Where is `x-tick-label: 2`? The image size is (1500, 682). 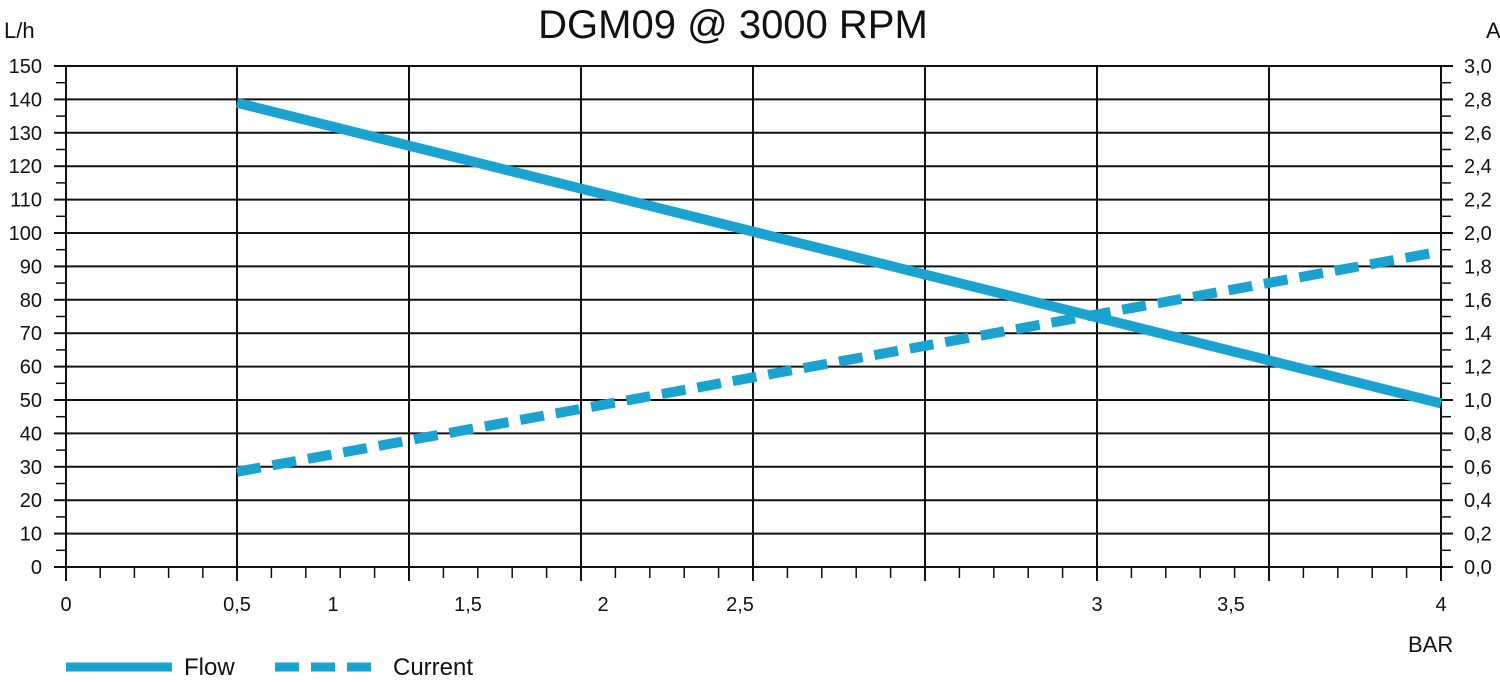 x-tick-label: 2 is located at coordinates (602, 605).